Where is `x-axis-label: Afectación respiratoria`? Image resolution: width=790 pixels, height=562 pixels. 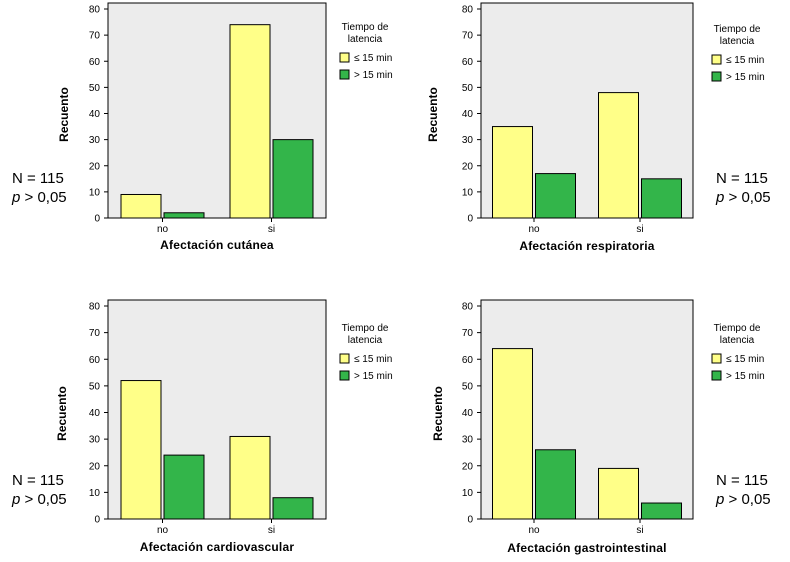 x-axis-label: Afectación respiratoria is located at coordinates (586, 246).